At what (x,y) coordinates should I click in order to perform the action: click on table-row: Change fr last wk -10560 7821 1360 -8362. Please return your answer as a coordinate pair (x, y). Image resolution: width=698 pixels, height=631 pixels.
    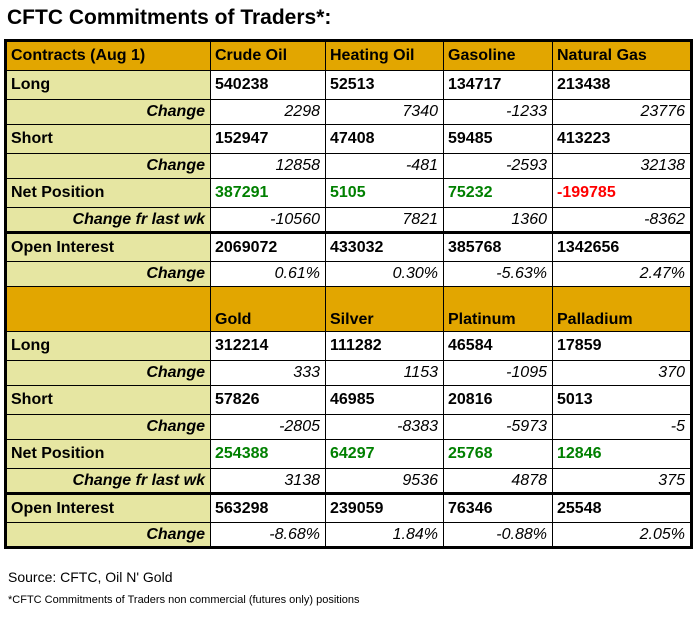
    Looking at the image, I should click on (348, 220).